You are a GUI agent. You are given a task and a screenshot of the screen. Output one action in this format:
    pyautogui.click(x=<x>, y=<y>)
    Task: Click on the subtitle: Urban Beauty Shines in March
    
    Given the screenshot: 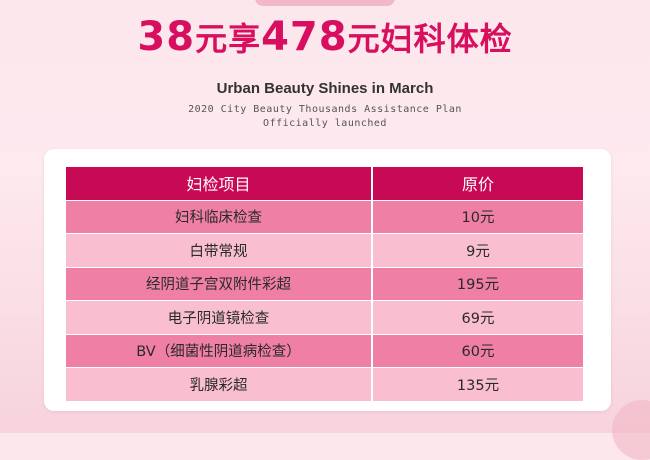 What is the action you would take?
    pyautogui.click(x=325, y=88)
    